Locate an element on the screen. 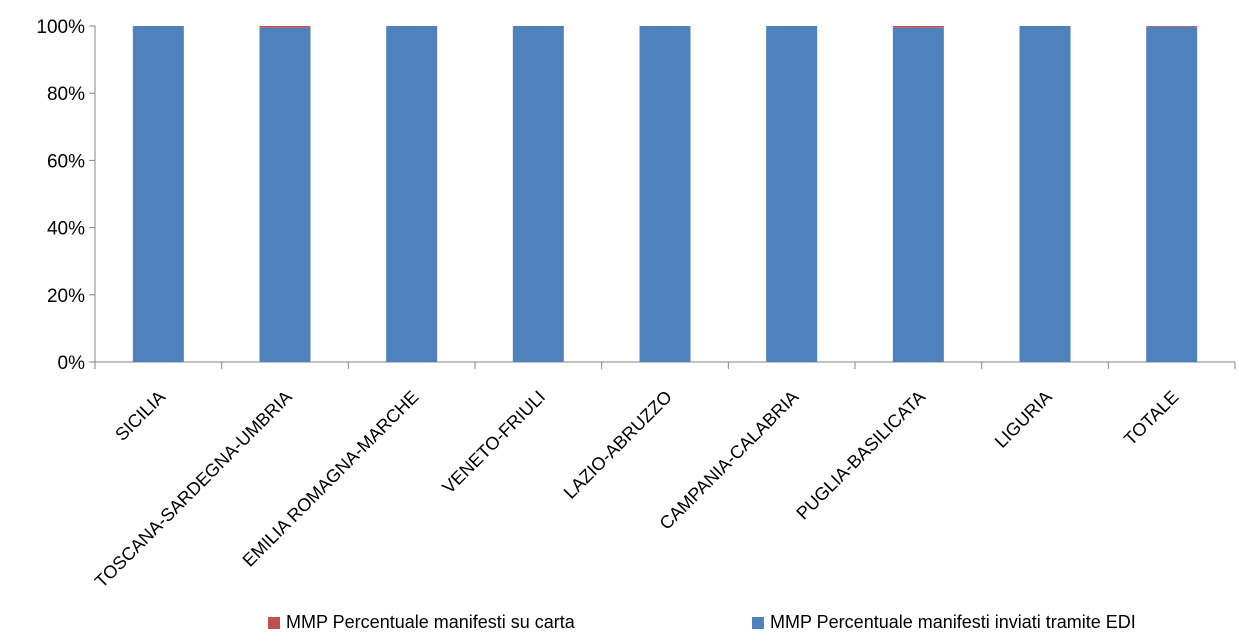  x-category-label: LIGURIA is located at coordinates (1023, 419).